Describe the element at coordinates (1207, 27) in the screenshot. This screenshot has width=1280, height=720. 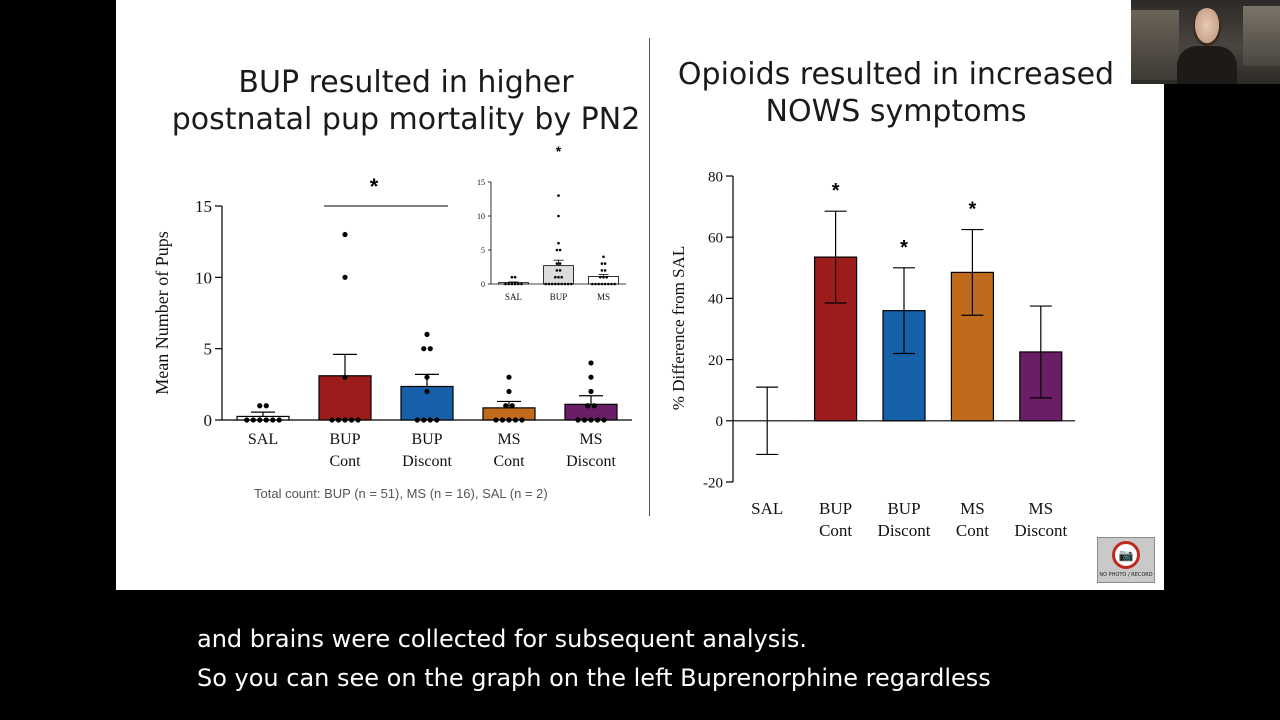
I see `presenter-head` at that location.